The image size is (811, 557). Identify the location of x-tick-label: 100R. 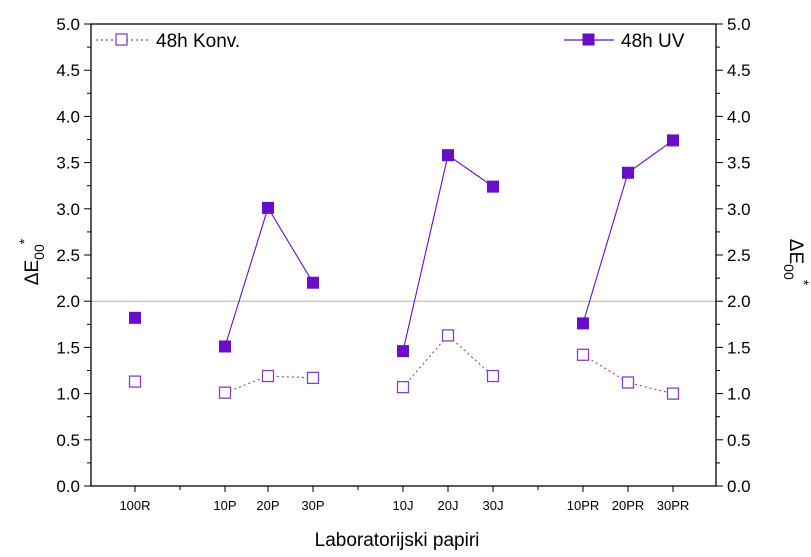
(134, 505).